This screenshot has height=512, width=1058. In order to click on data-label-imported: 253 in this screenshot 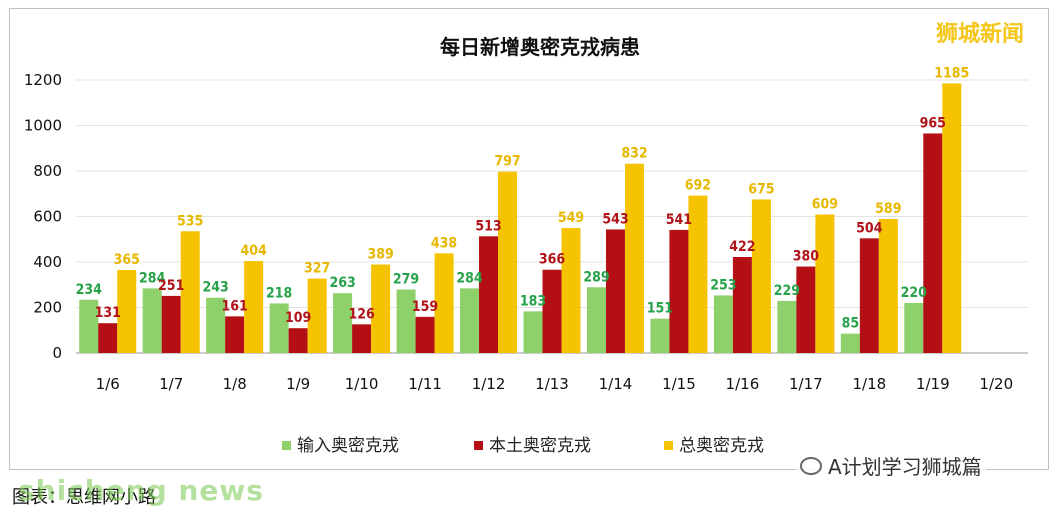, I will do `click(723, 285)`.